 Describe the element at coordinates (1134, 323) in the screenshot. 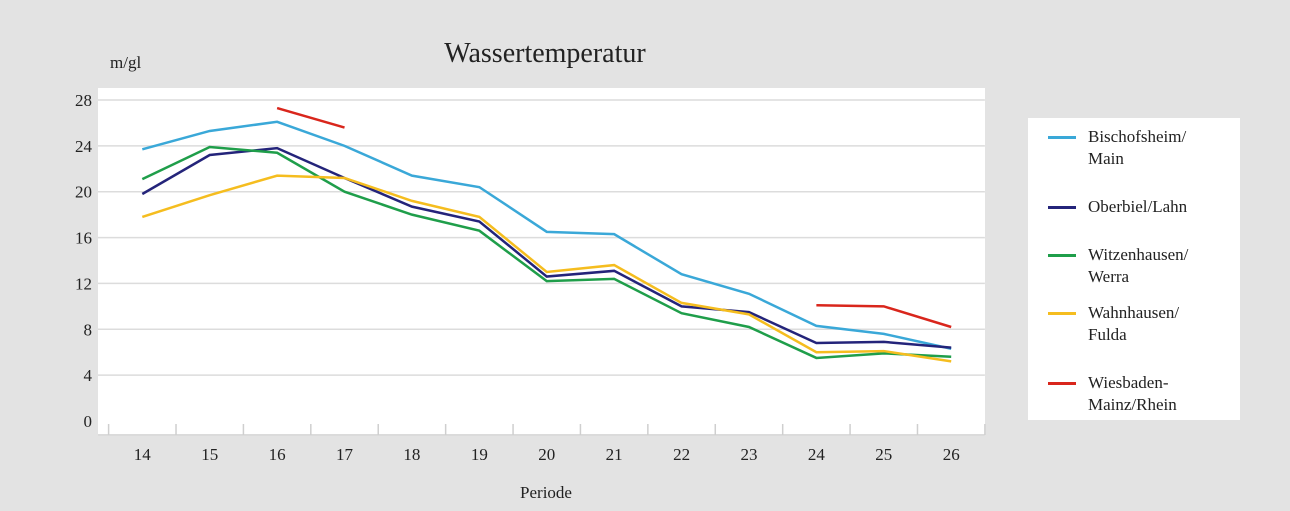

I see `legend-label: Wahnhausen/ Fulda` at that location.